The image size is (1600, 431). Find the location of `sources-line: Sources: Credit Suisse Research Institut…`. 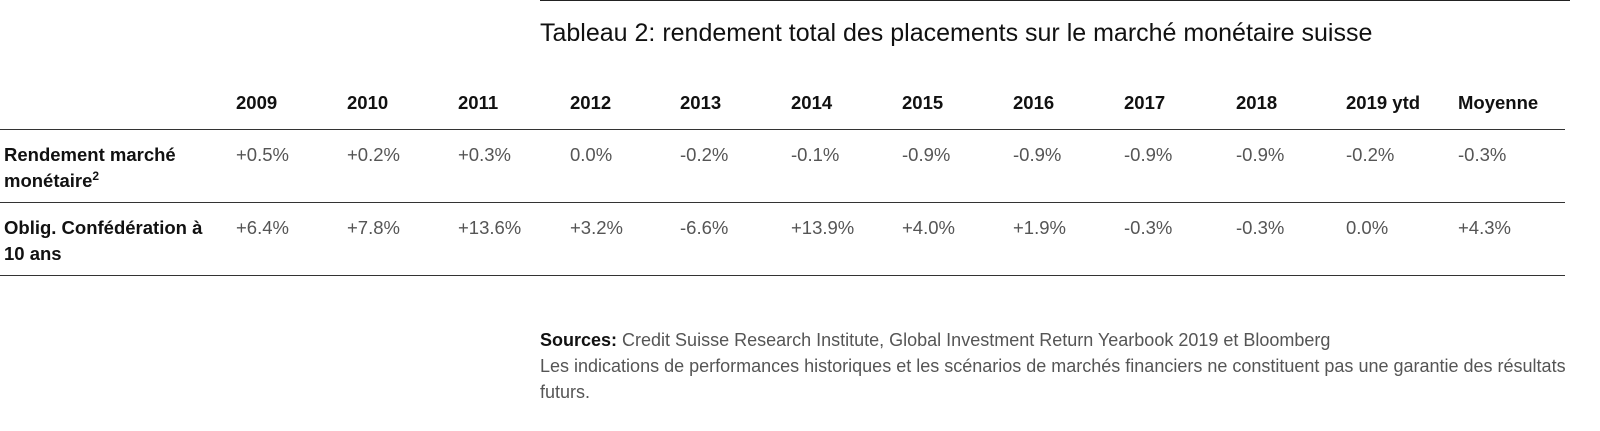

sources-line: Sources: Credit Suisse Research Institut… is located at coordinates (1055, 340).